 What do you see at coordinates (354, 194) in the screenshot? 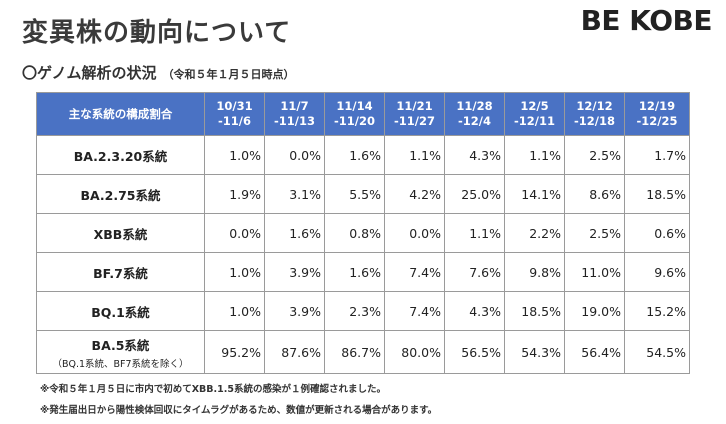
I see `cell-value: 5.5%` at bounding box center [354, 194].